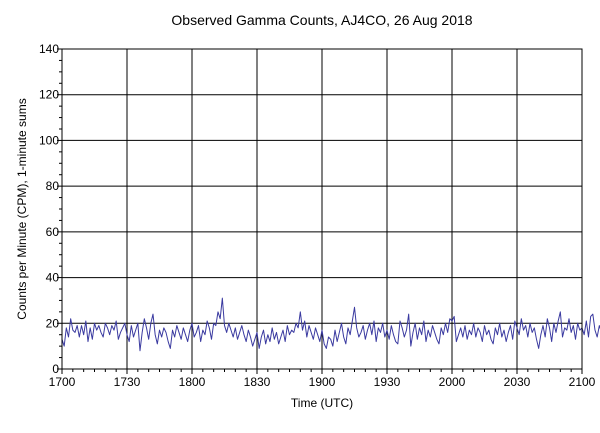 The image size is (600, 433). I want to click on y-tick-label: 100, so click(49, 140).